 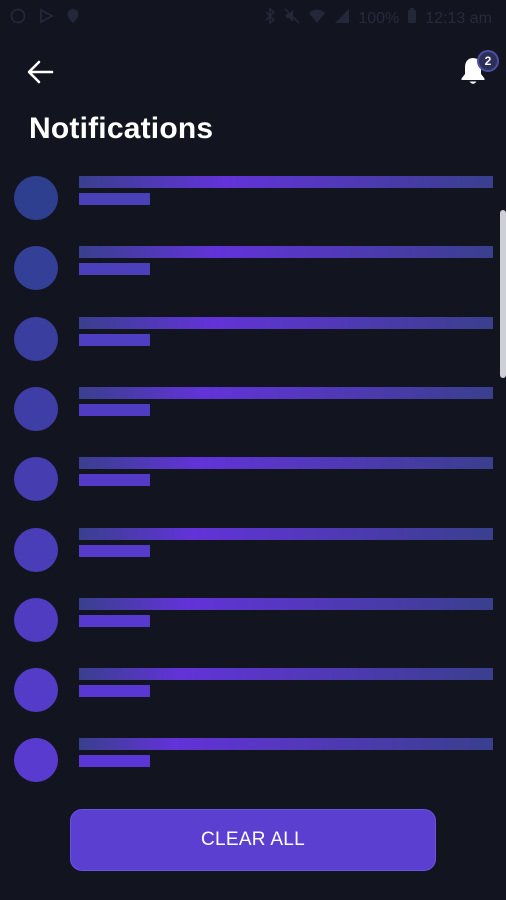 What do you see at coordinates (342, 18) in the screenshot?
I see `signal-icon` at bounding box center [342, 18].